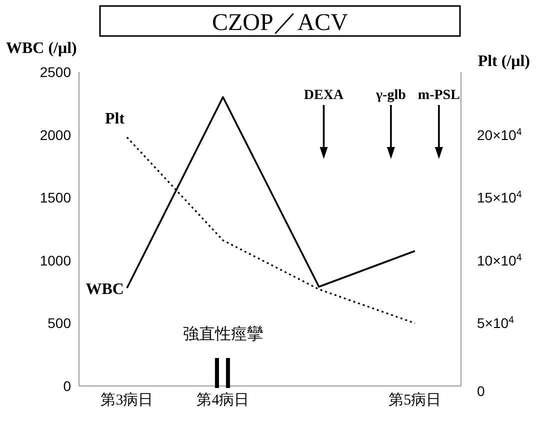 The image size is (536, 425). Describe the element at coordinates (56, 260) in the screenshot. I see `y-tick-label: 1000` at that location.